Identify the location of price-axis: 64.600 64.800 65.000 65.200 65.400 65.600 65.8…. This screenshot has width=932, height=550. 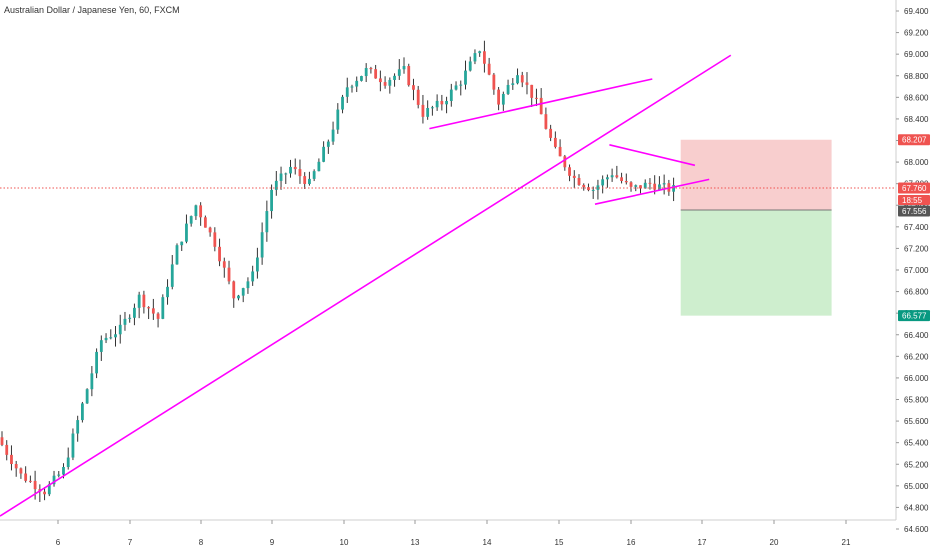
(912, 270).